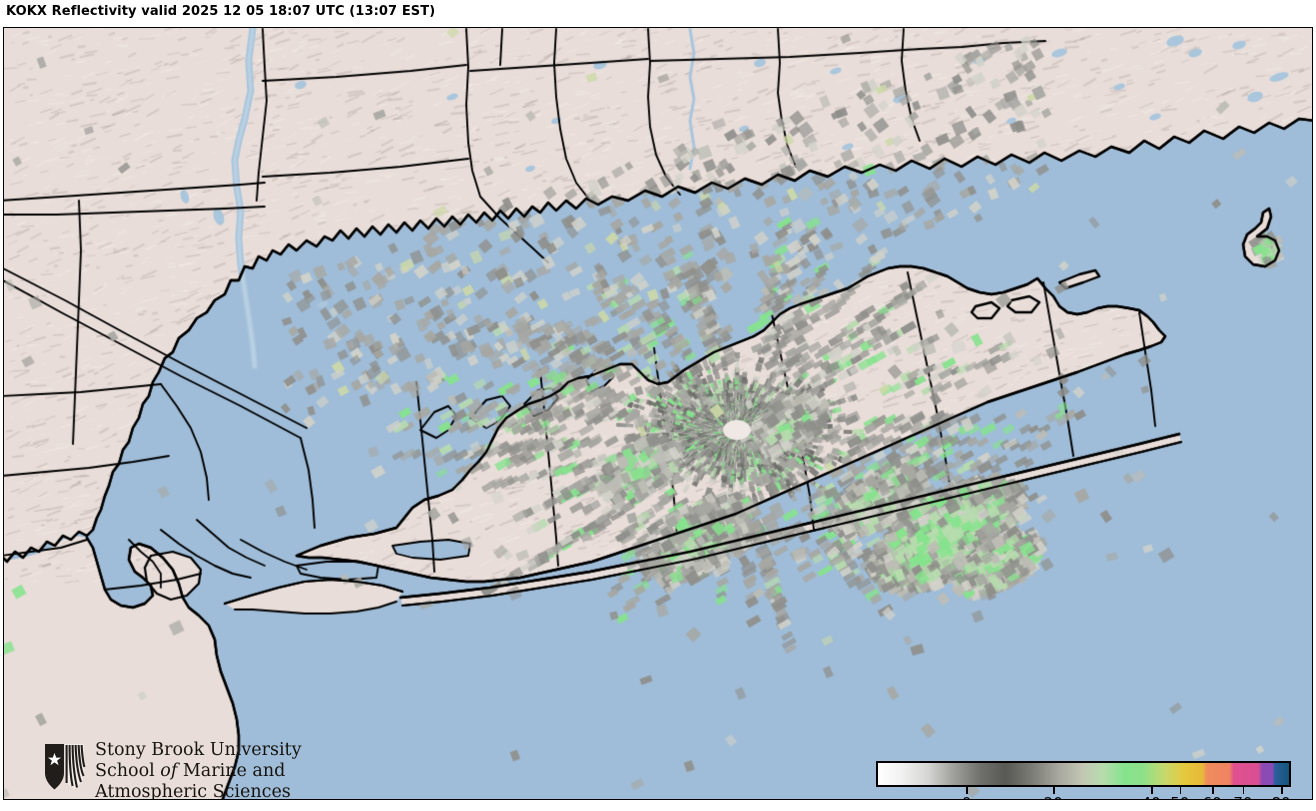  What do you see at coordinates (967, 796) in the screenshot?
I see `colorbar-tick-label: 0` at bounding box center [967, 796].